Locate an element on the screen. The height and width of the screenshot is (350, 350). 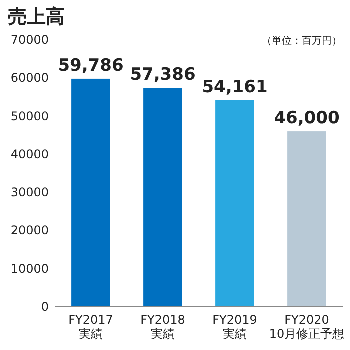
data-label: 59,786 is located at coordinates (91, 66).